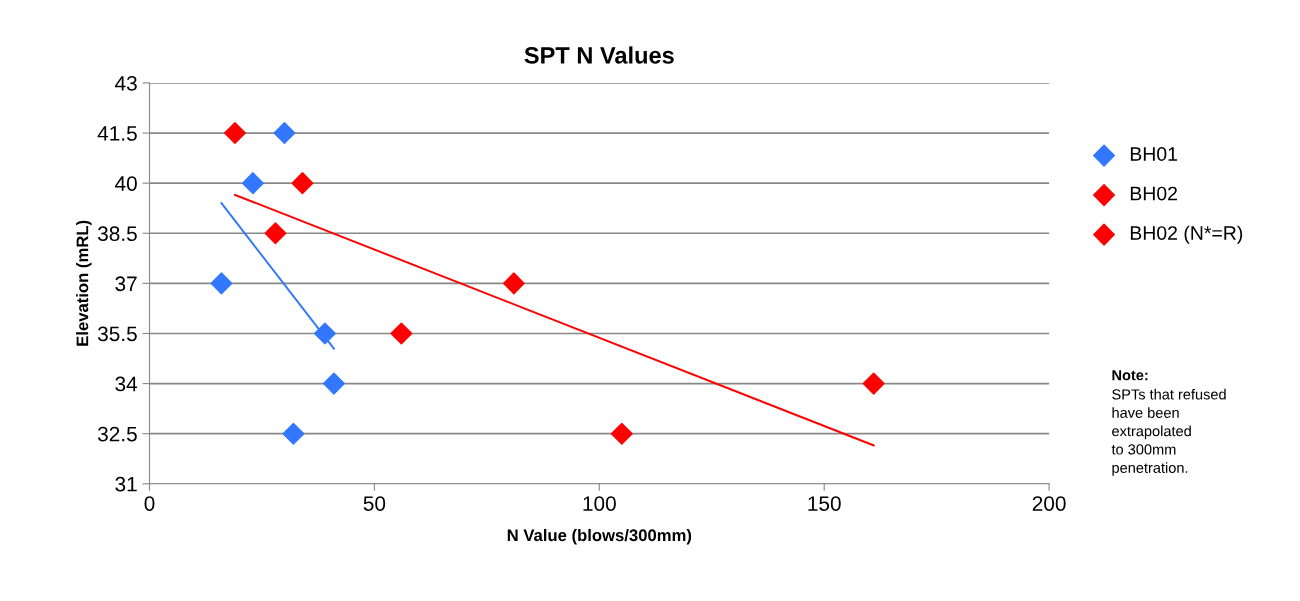  I want to click on y-axis-title: Elevation (mRL), so click(84, 283).